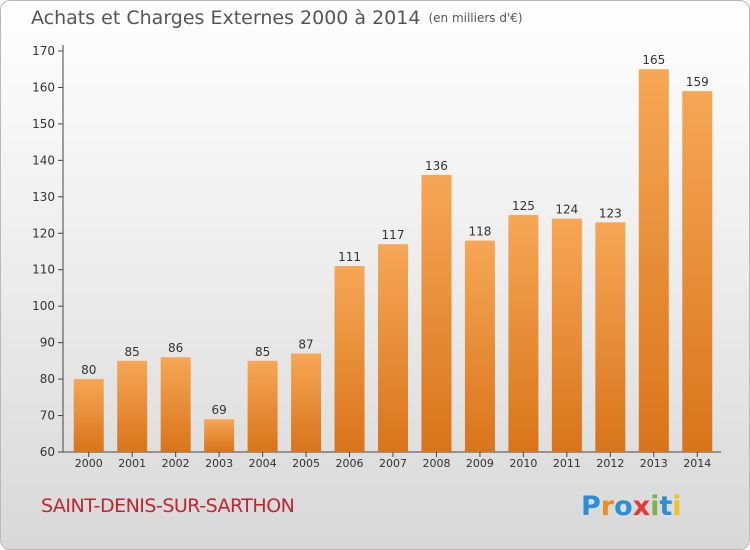 The image size is (750, 550). What do you see at coordinates (88, 370) in the screenshot?
I see `bar-value-label: 80` at bounding box center [88, 370].